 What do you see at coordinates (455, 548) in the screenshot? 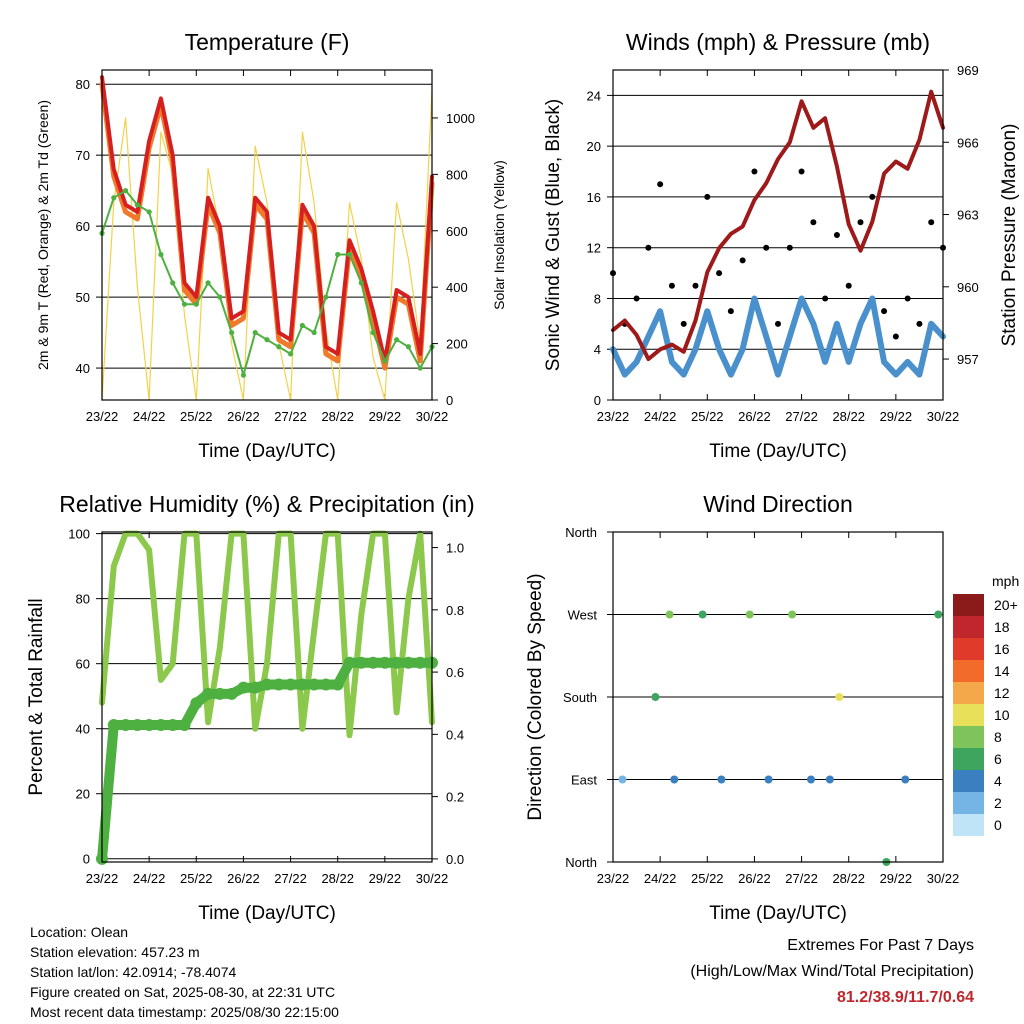
I see `panel-3-ytick-right-label: 1.0` at bounding box center [455, 548].